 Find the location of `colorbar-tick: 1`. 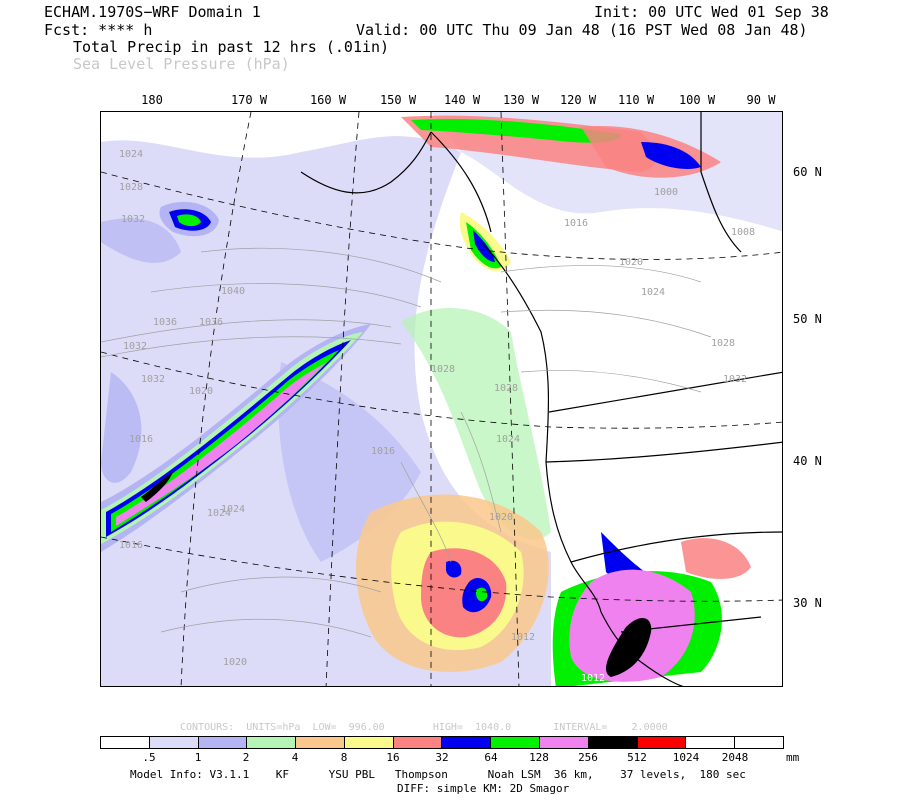

colorbar-tick: 1 is located at coordinates (198, 757).